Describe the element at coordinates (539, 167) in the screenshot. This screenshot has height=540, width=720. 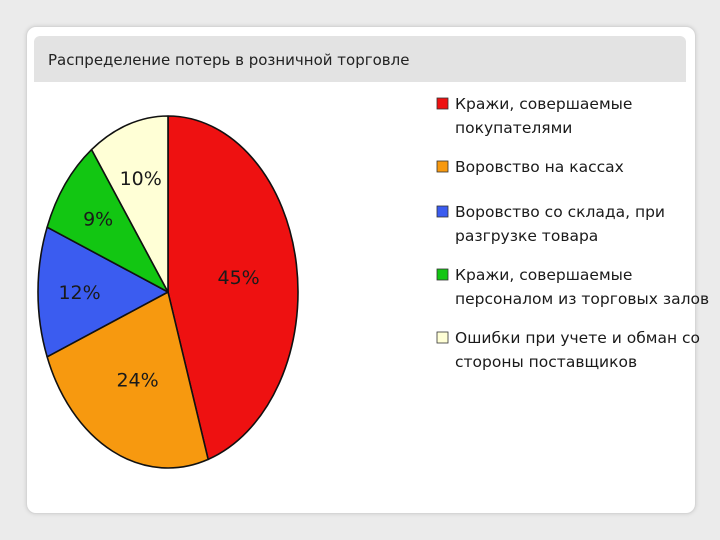
I see `legend-label-2-line-1: Воровство на кассах` at that location.